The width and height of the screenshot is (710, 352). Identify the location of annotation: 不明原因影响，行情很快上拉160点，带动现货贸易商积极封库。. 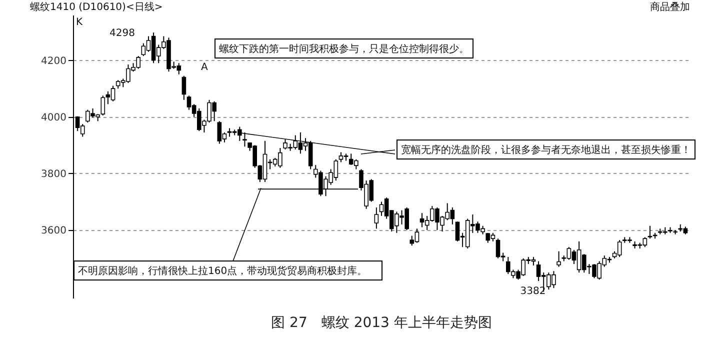
(223, 271).